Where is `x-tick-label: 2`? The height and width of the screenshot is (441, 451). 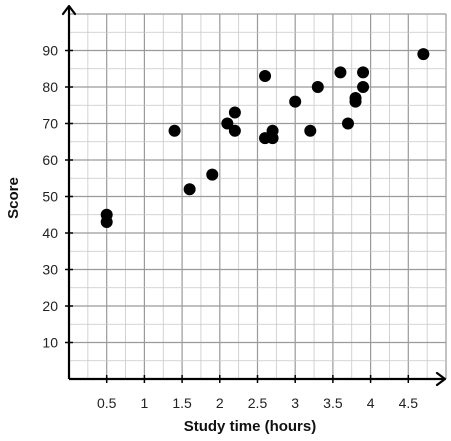
x-tick-label: 2 is located at coordinates (220, 403).